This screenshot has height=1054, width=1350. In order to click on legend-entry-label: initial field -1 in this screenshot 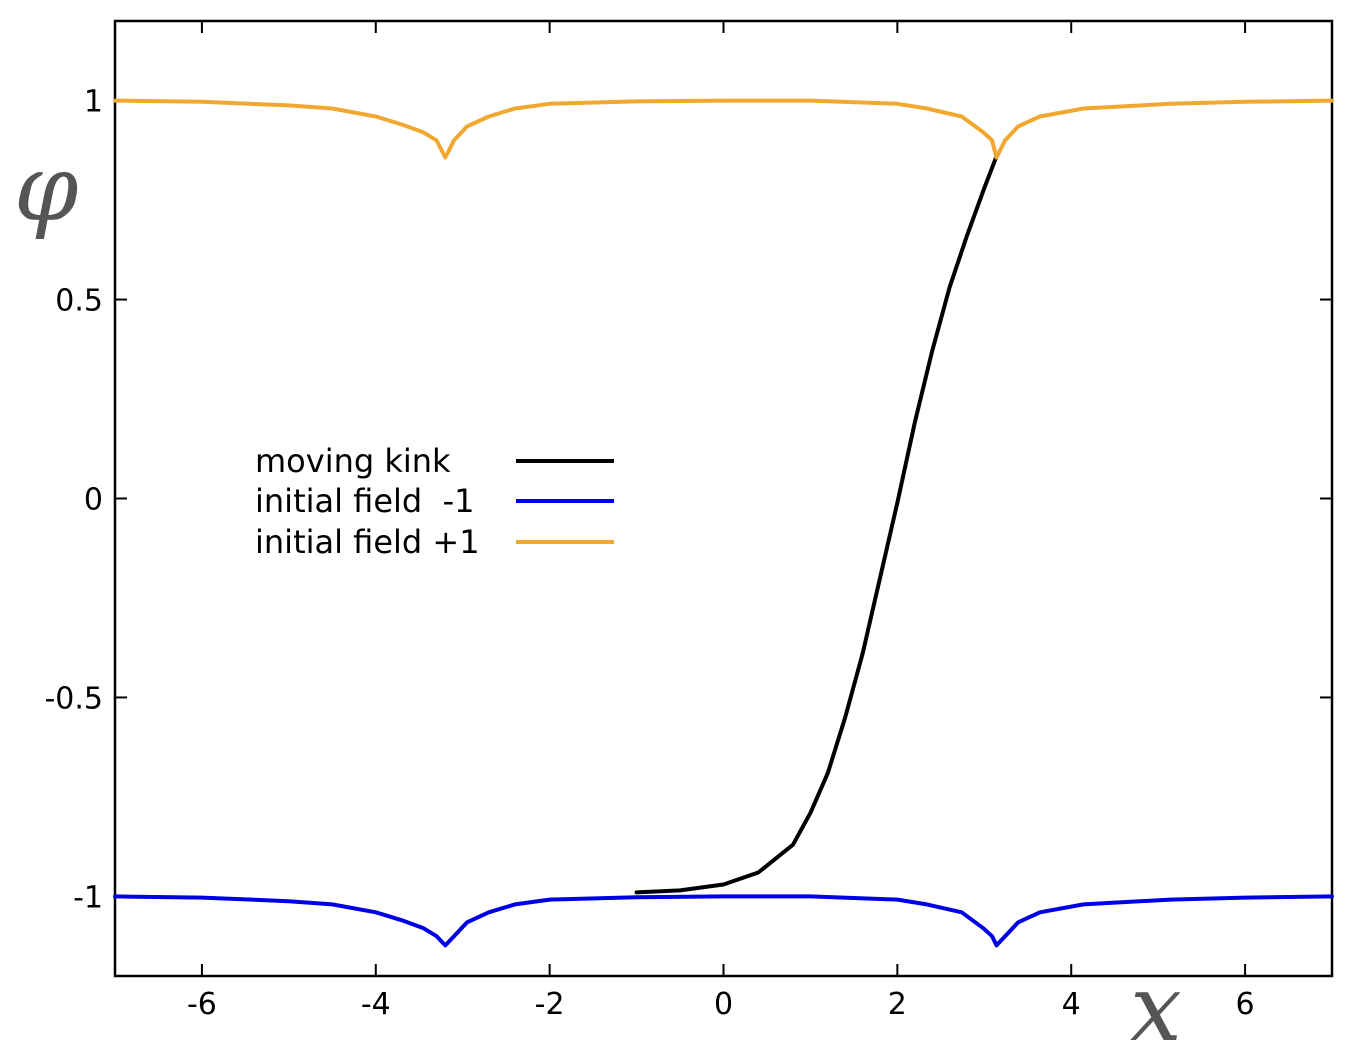, I will do `click(364, 501)`.